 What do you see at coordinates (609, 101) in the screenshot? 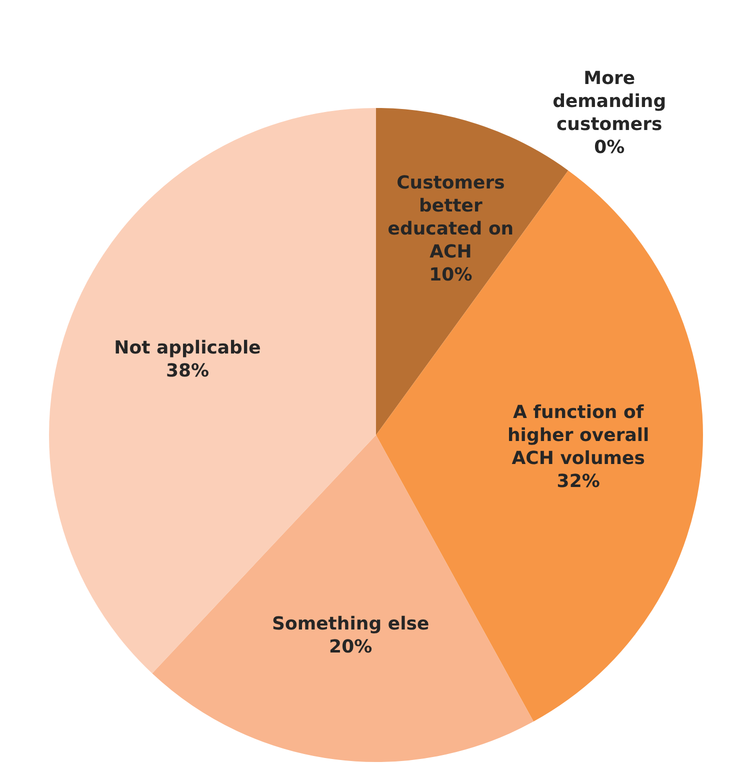
I see `category-label: More demanding customers` at bounding box center [609, 101].